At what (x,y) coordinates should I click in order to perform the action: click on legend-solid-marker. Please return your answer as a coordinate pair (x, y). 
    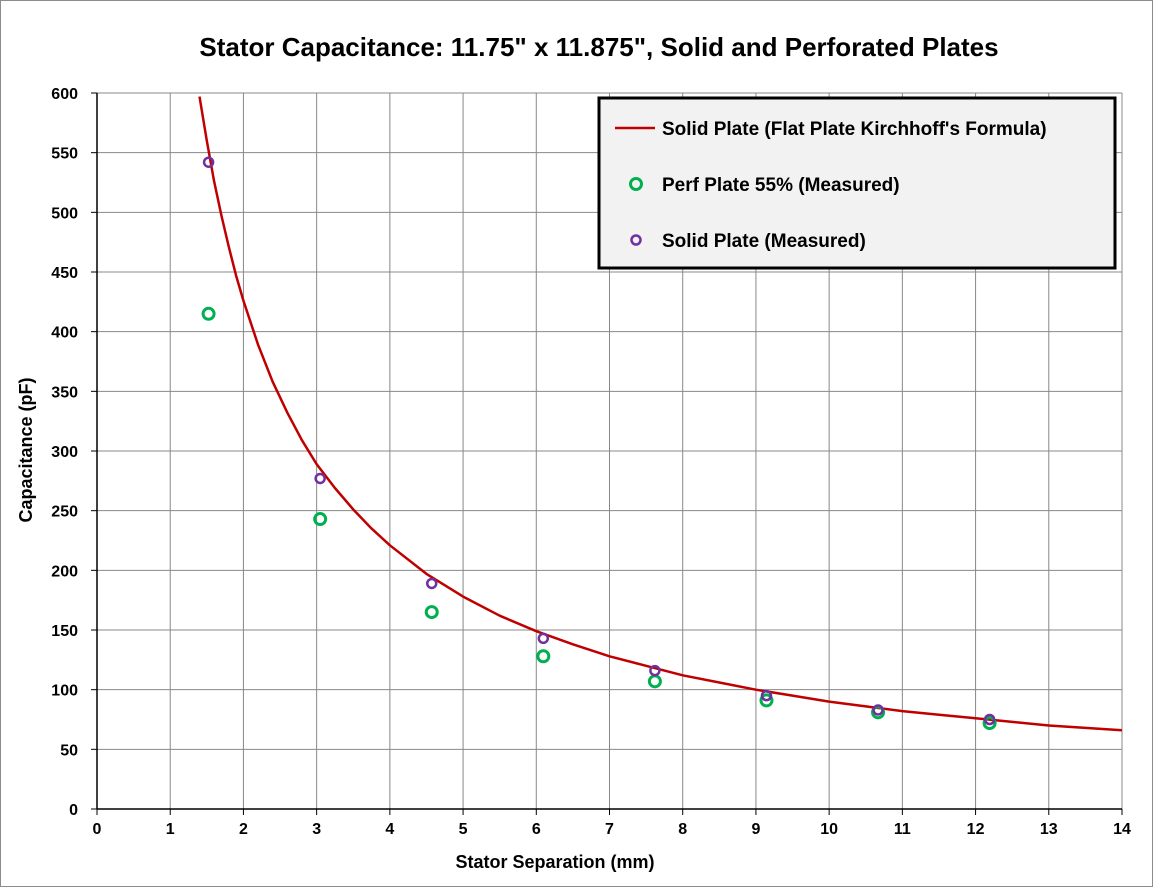
    Looking at the image, I should click on (636, 240).